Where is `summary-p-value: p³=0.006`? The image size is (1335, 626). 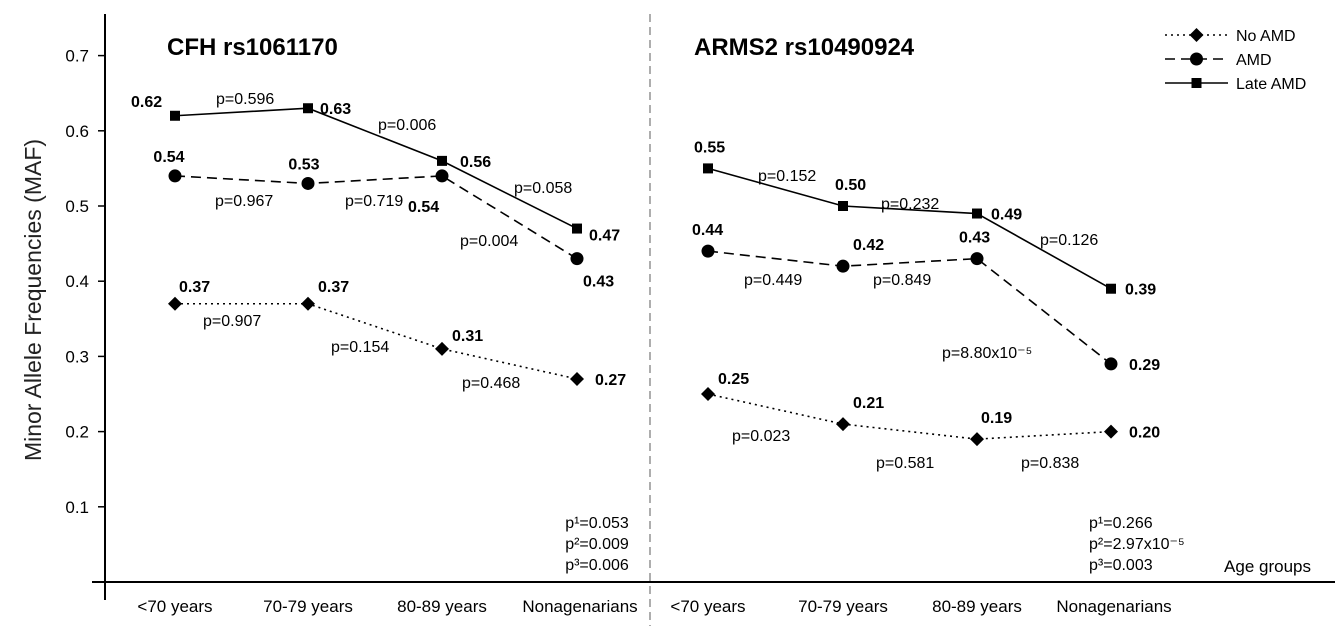 summary-p-value: p³=0.006 is located at coordinates (597, 565).